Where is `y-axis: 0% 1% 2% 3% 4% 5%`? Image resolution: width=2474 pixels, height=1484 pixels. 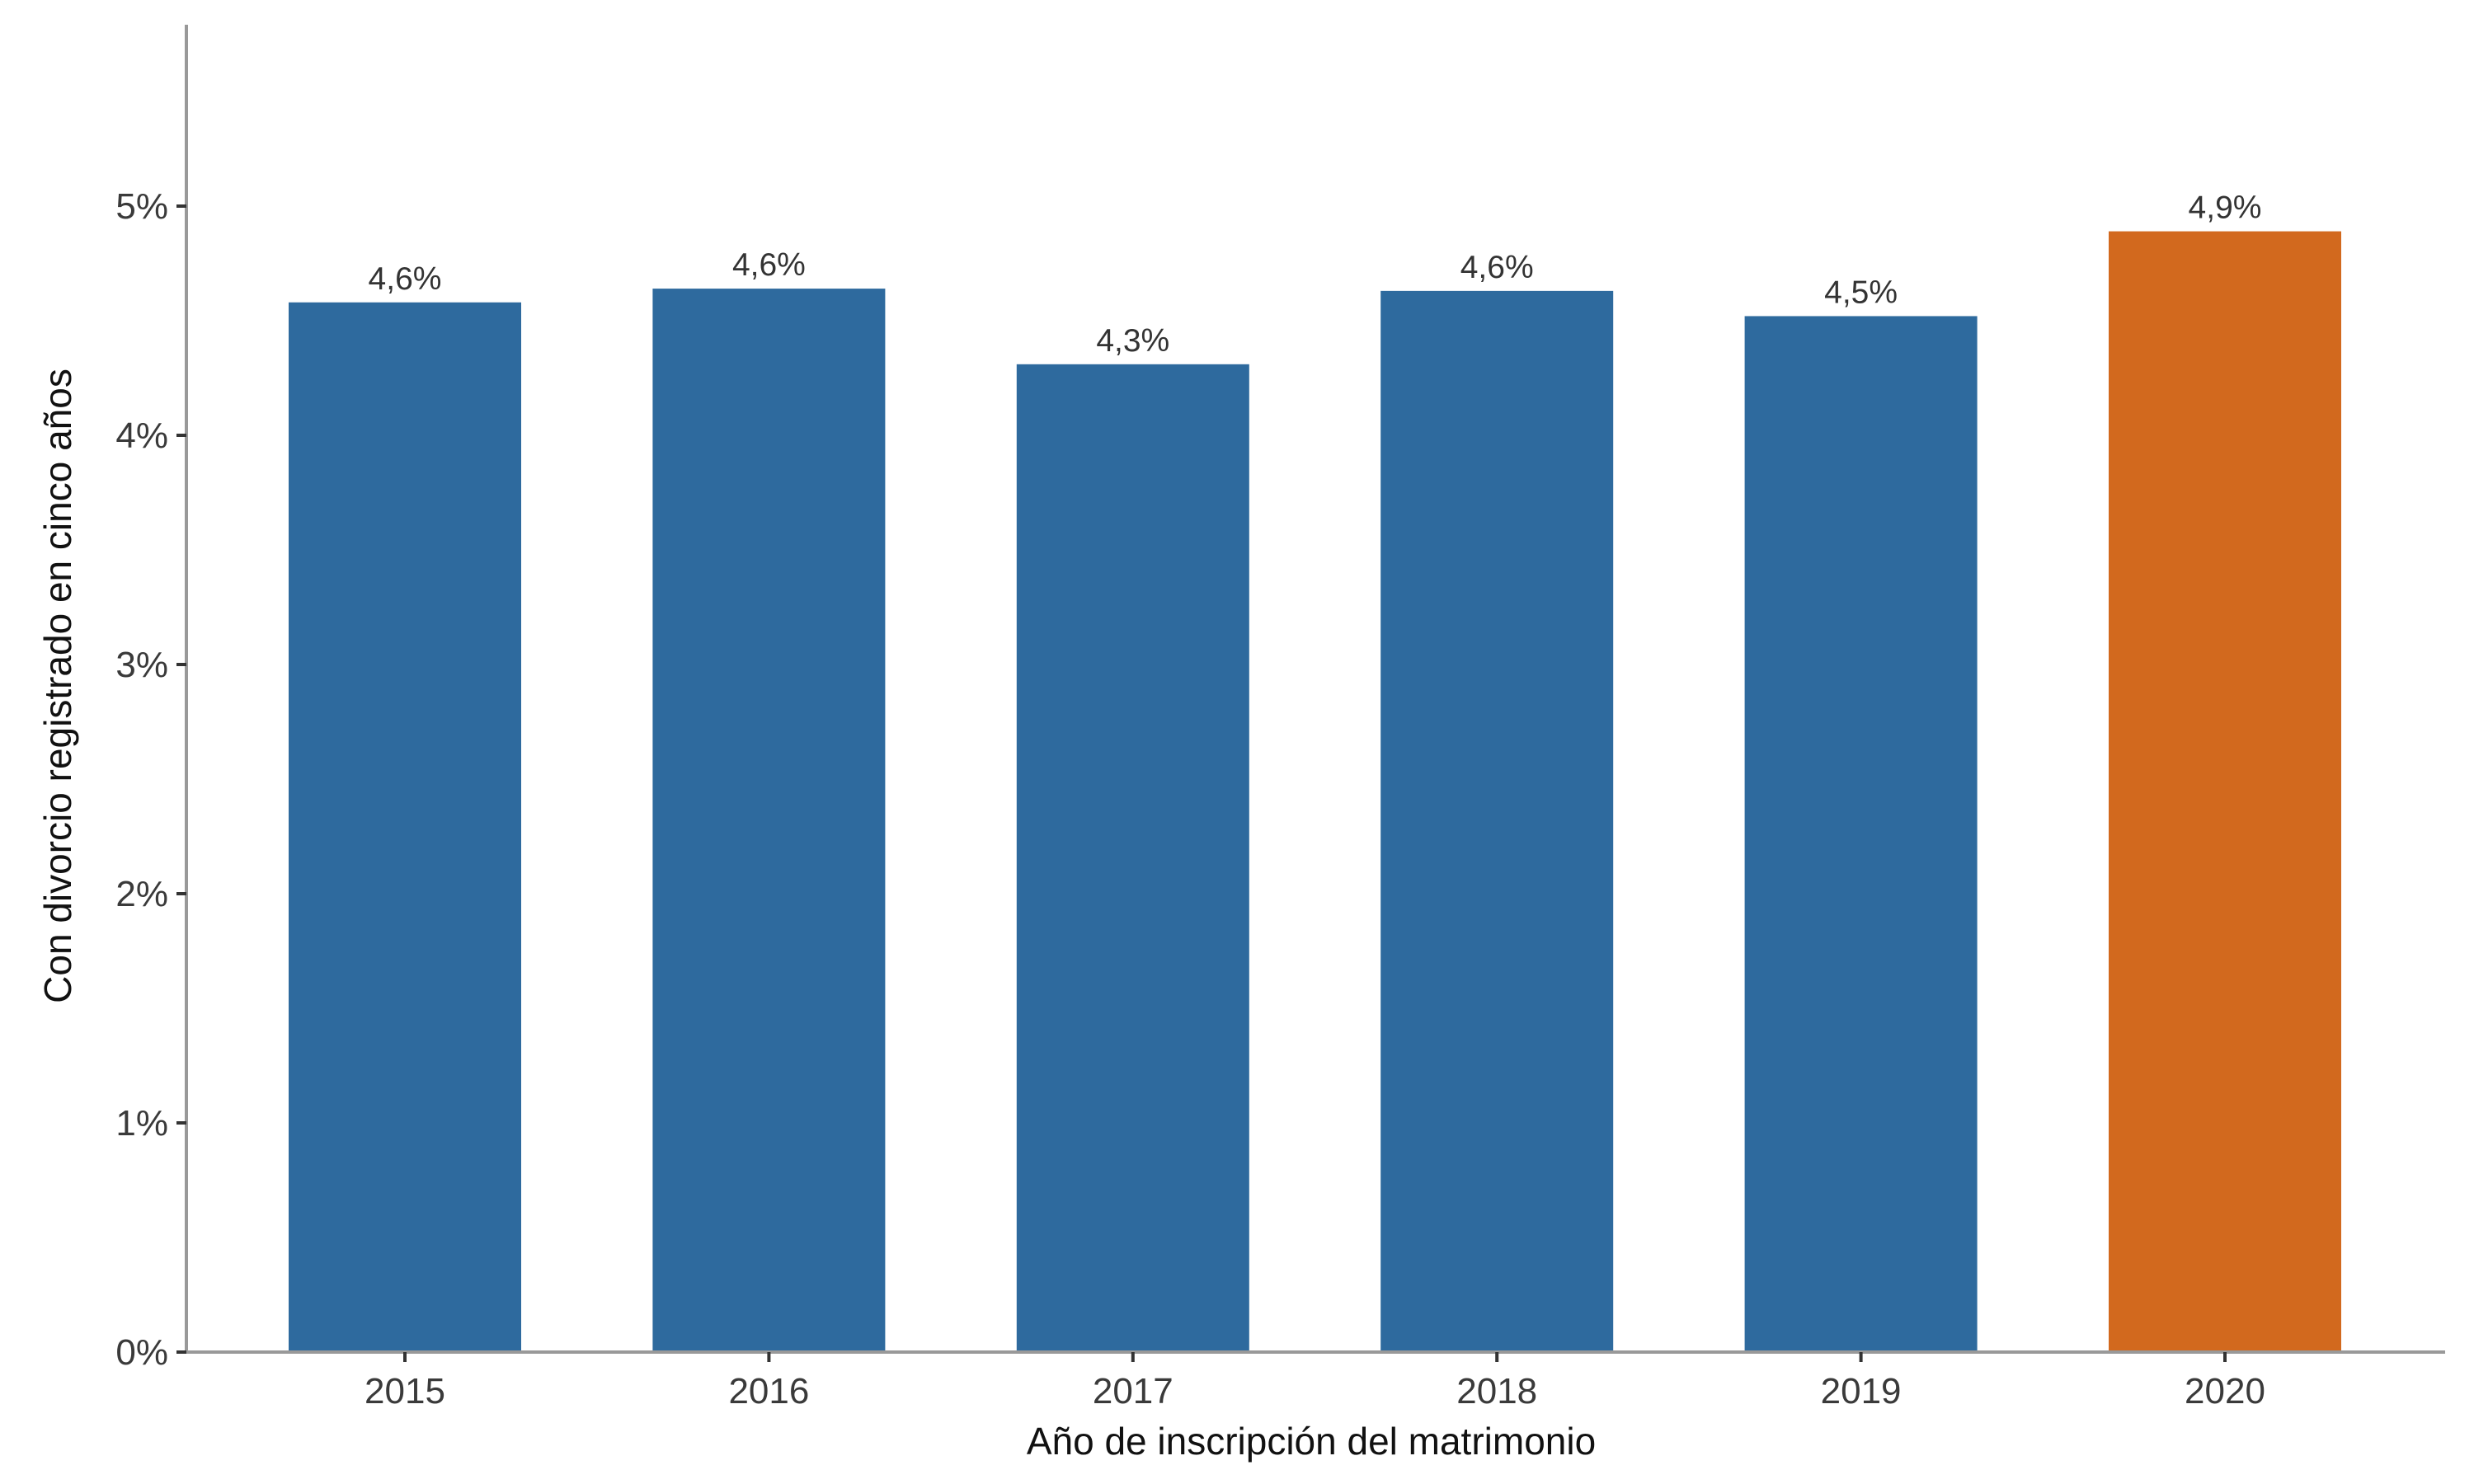 y-axis: 0% 1% 2% 3% 4% 5% is located at coordinates (151, 699).